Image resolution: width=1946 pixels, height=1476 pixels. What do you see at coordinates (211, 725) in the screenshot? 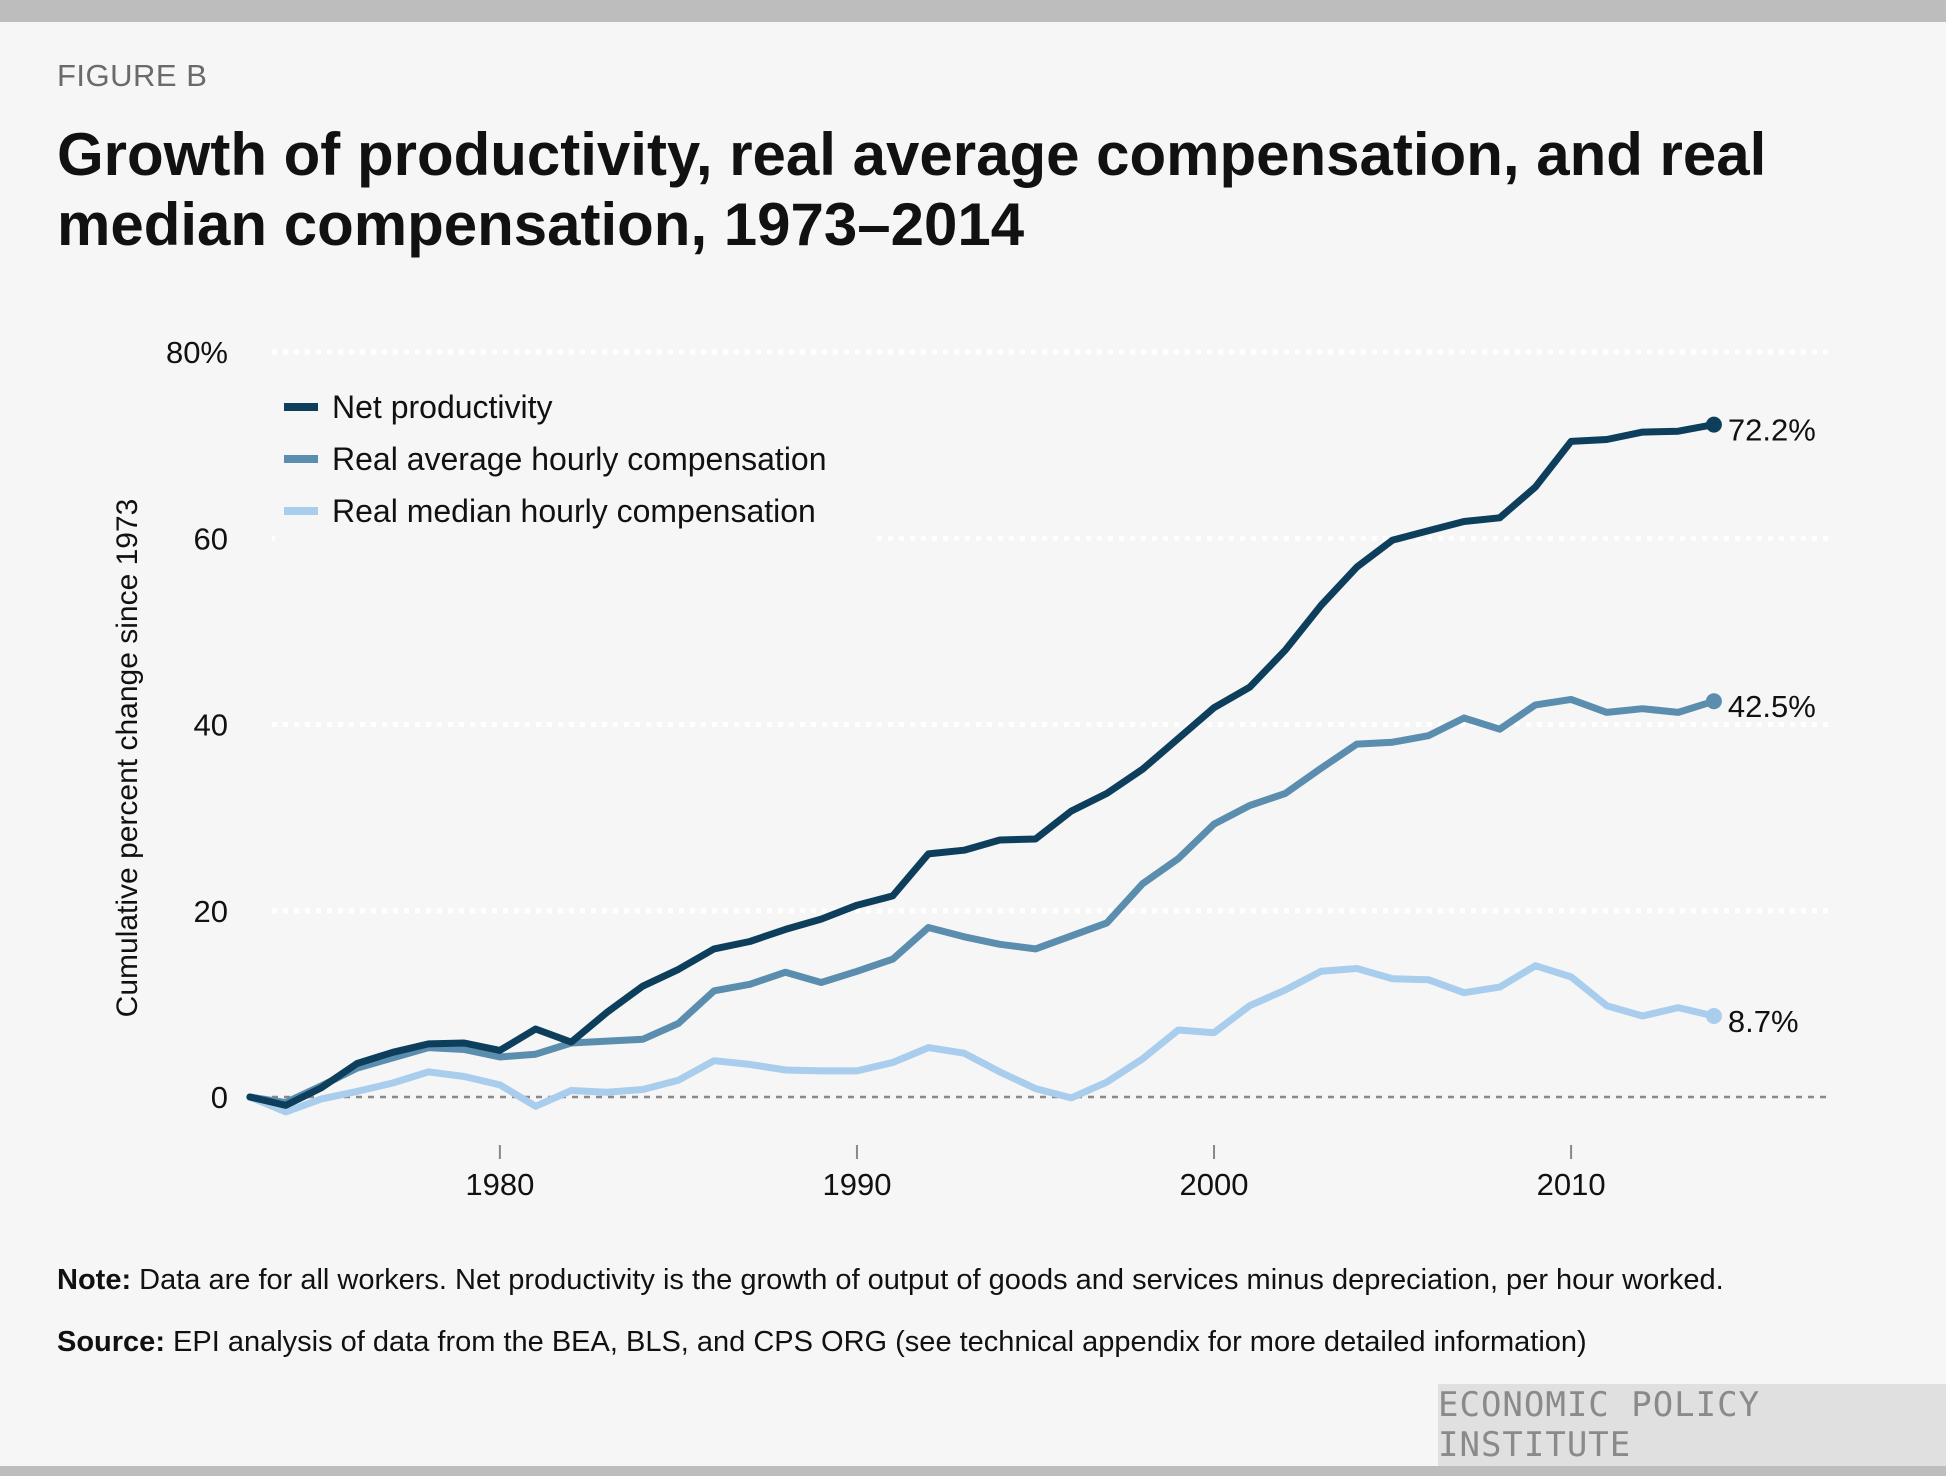
I see `y-tick-label: 40` at bounding box center [211, 725].